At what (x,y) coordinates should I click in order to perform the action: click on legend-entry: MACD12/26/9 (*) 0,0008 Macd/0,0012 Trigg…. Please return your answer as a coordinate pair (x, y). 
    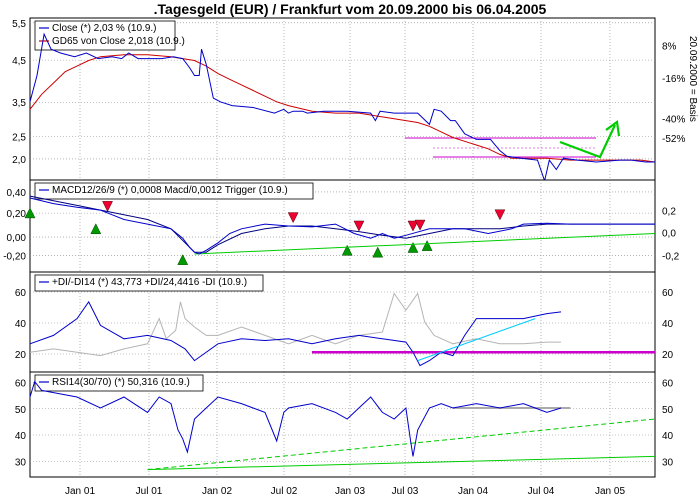
    Looking at the image, I should click on (170, 190).